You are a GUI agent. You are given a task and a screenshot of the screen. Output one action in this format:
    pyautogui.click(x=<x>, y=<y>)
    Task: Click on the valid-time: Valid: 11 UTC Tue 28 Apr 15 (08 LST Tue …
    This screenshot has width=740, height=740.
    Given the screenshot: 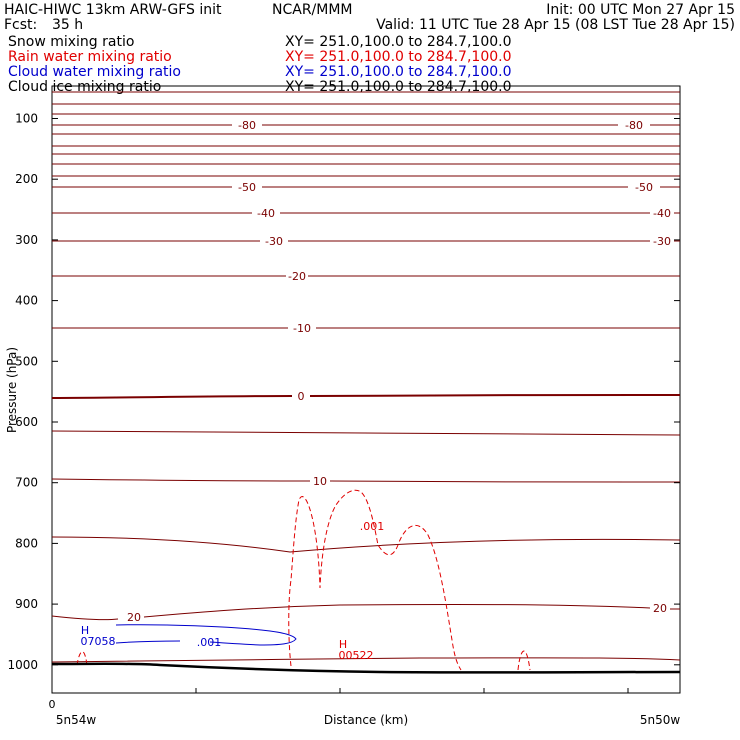 What is the action you would take?
    pyautogui.click(x=555, y=25)
    